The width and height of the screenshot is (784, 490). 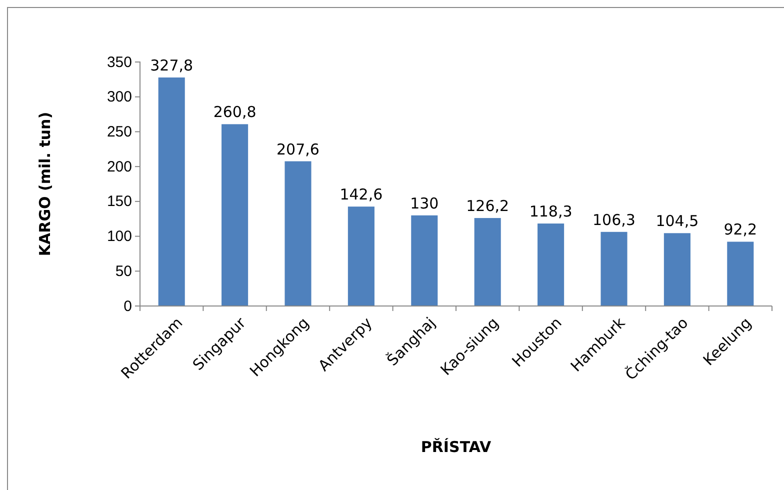 I want to click on data-label: 104,5, so click(x=677, y=221).